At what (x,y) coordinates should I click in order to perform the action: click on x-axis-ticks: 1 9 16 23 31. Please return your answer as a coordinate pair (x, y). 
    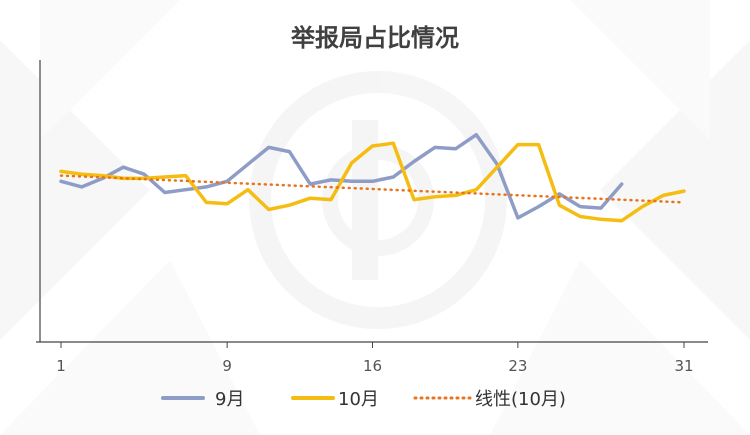
    Looking at the image, I should click on (375, 358).